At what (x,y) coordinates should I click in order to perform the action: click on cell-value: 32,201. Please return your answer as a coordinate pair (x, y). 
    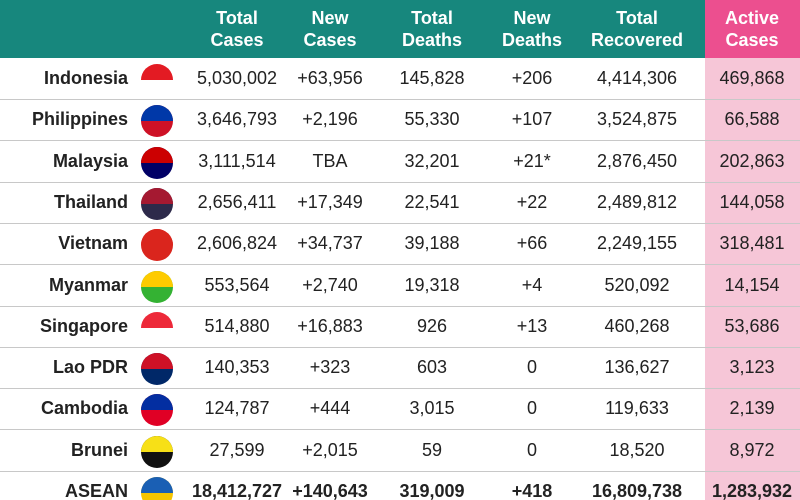
    Looking at the image, I should click on (432, 160).